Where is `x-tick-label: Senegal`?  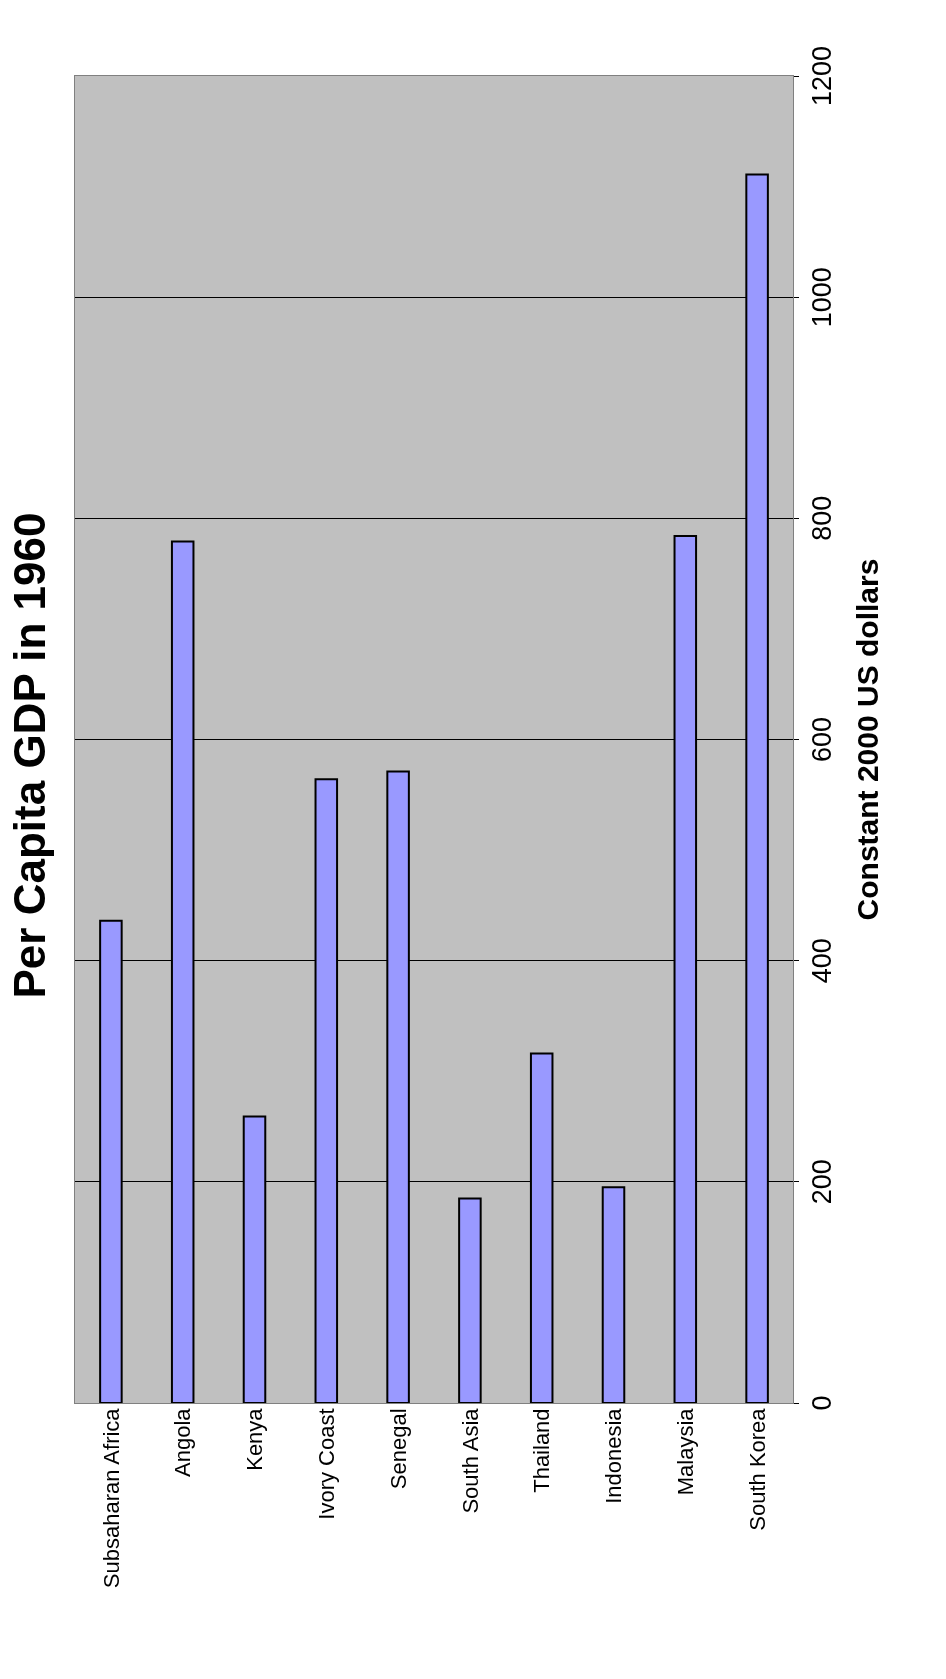
x-tick-label: Senegal is located at coordinates (398, 1449).